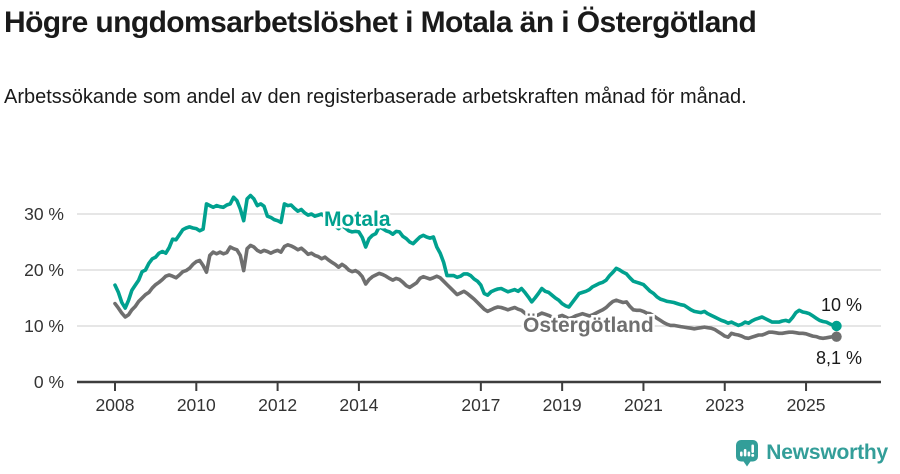 The height and width of the screenshot is (474, 900). What do you see at coordinates (44, 270) in the screenshot?
I see `y-axis-label: 20 %` at bounding box center [44, 270].